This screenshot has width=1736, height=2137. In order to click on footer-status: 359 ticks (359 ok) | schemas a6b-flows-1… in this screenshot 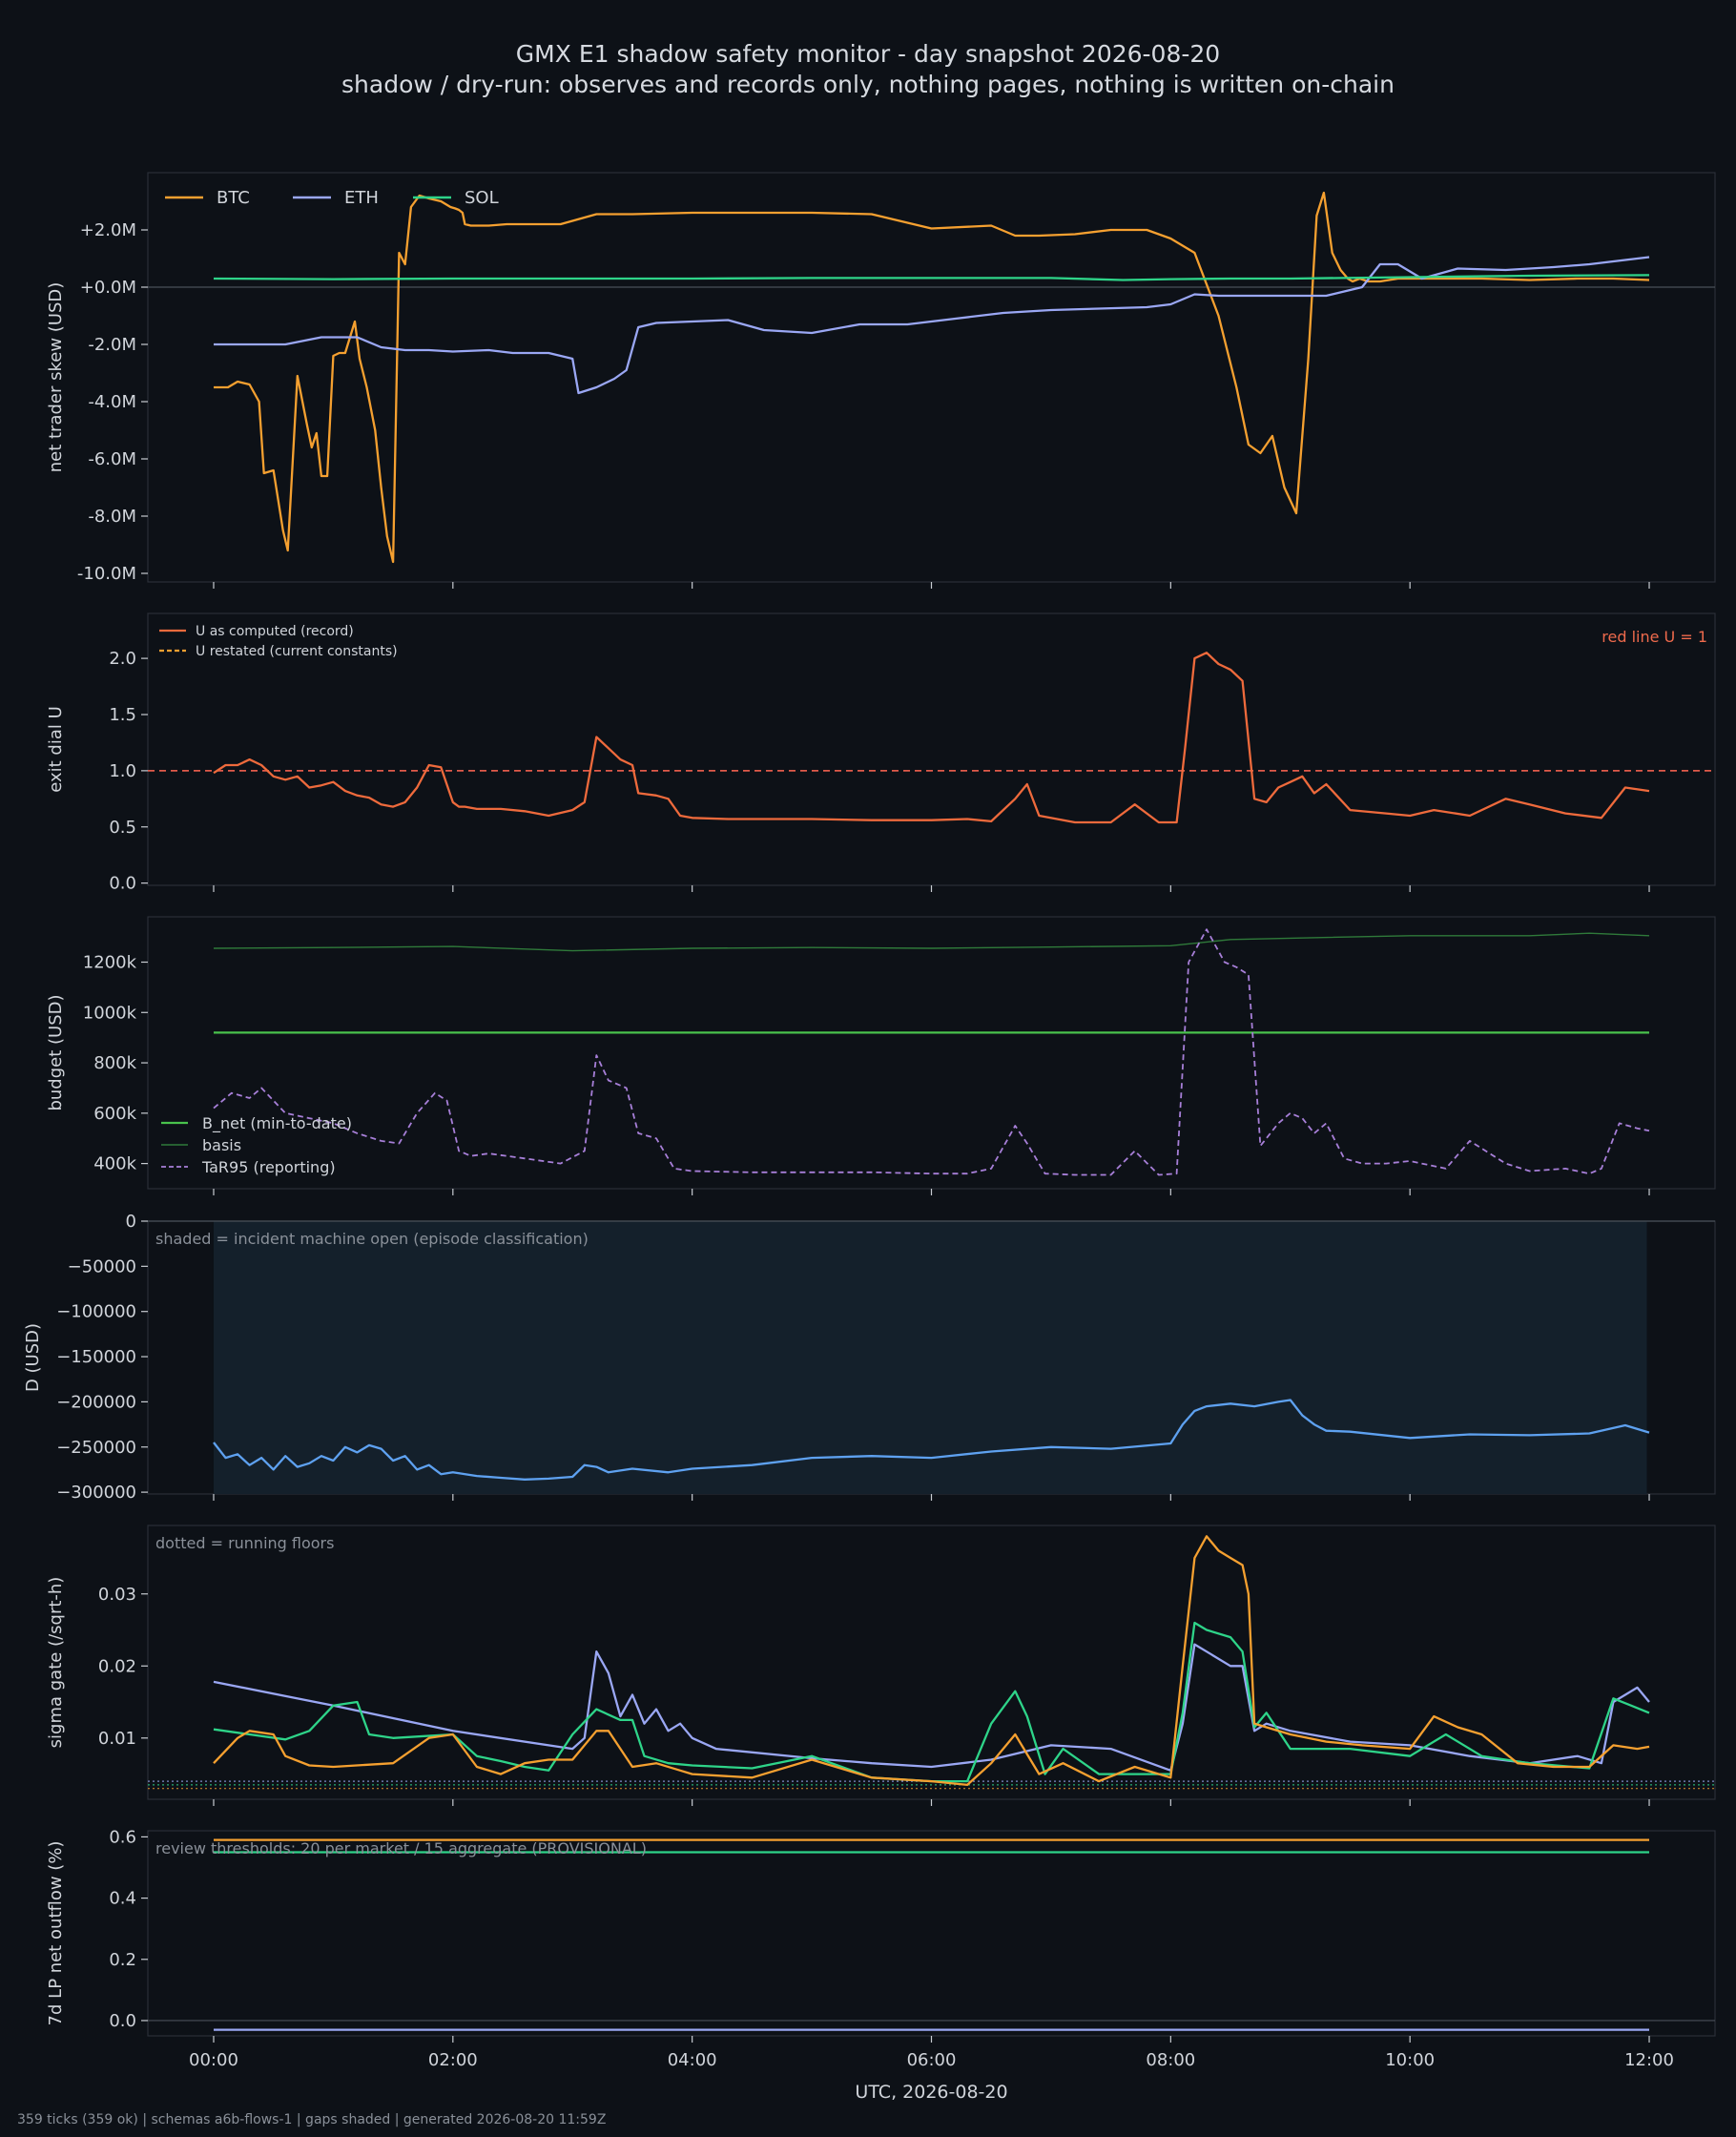, I will do `click(312, 2119)`.